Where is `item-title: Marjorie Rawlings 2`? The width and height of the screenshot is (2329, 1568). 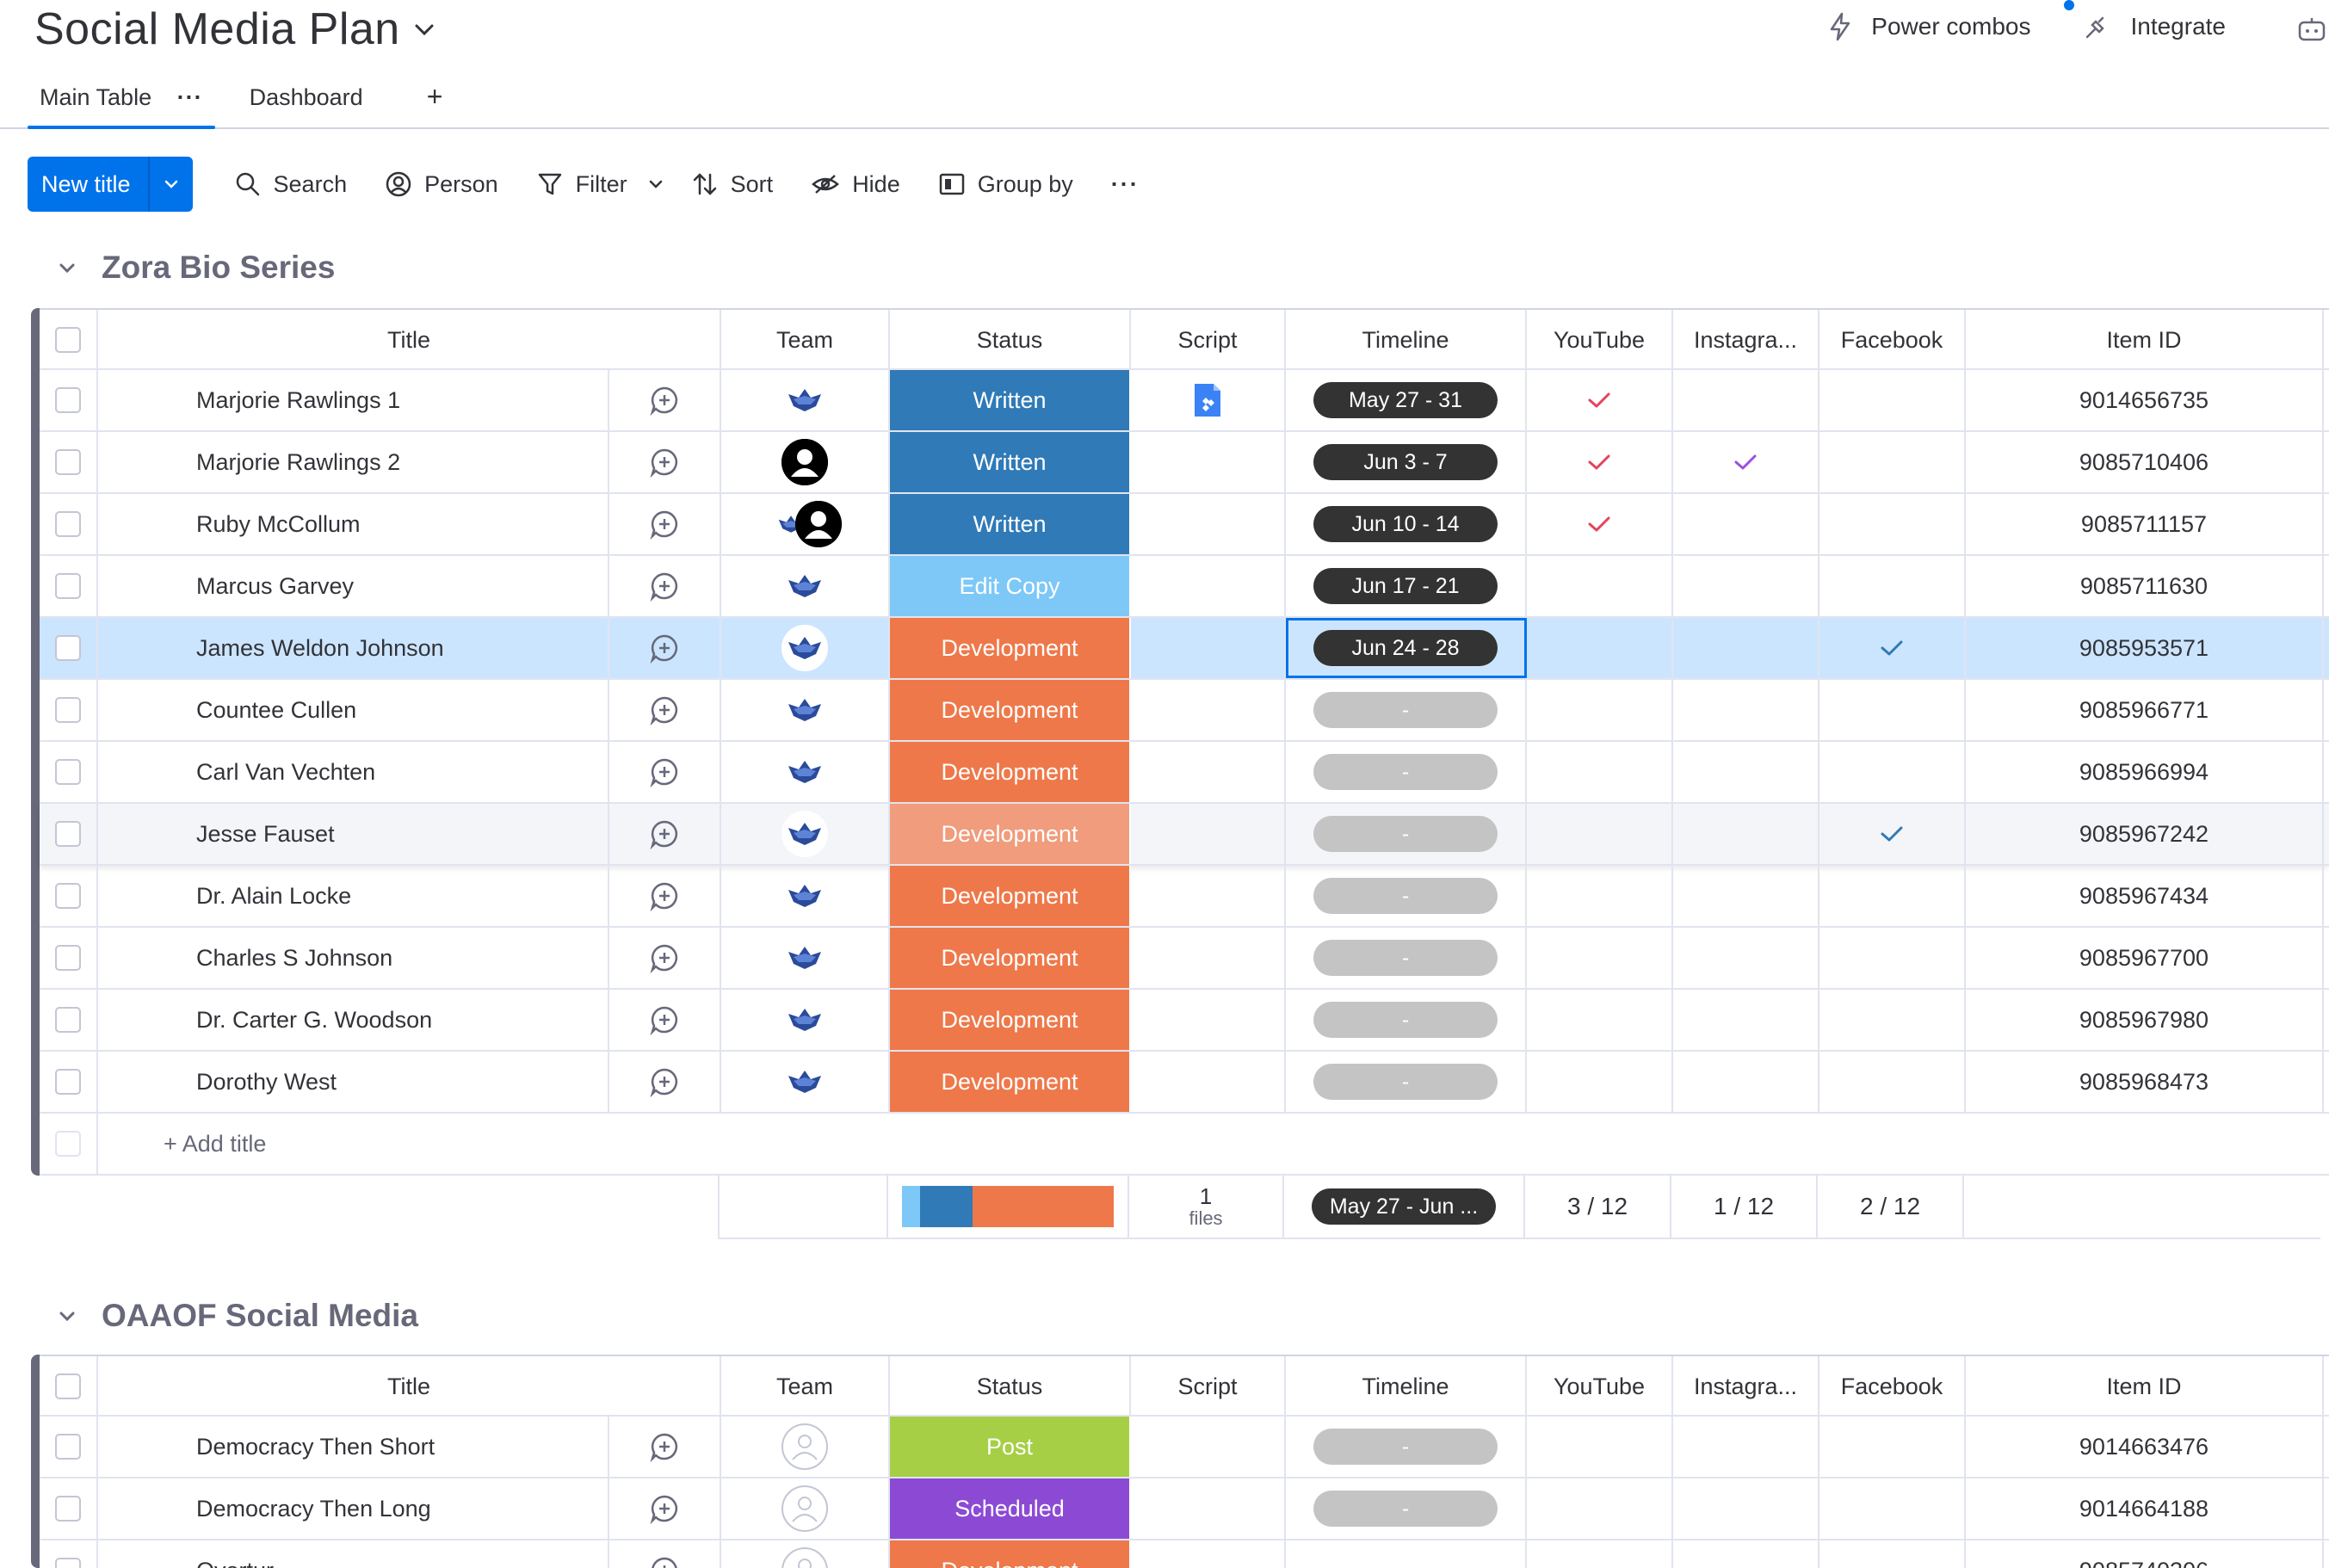 item-title: Marjorie Rawlings 2 is located at coordinates (354, 462).